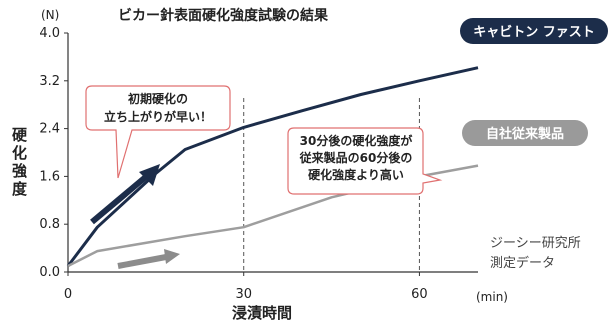 The width and height of the screenshot is (611, 329). What do you see at coordinates (492, 297) in the screenshot?
I see `x-unit-label: (min)` at bounding box center [492, 297].